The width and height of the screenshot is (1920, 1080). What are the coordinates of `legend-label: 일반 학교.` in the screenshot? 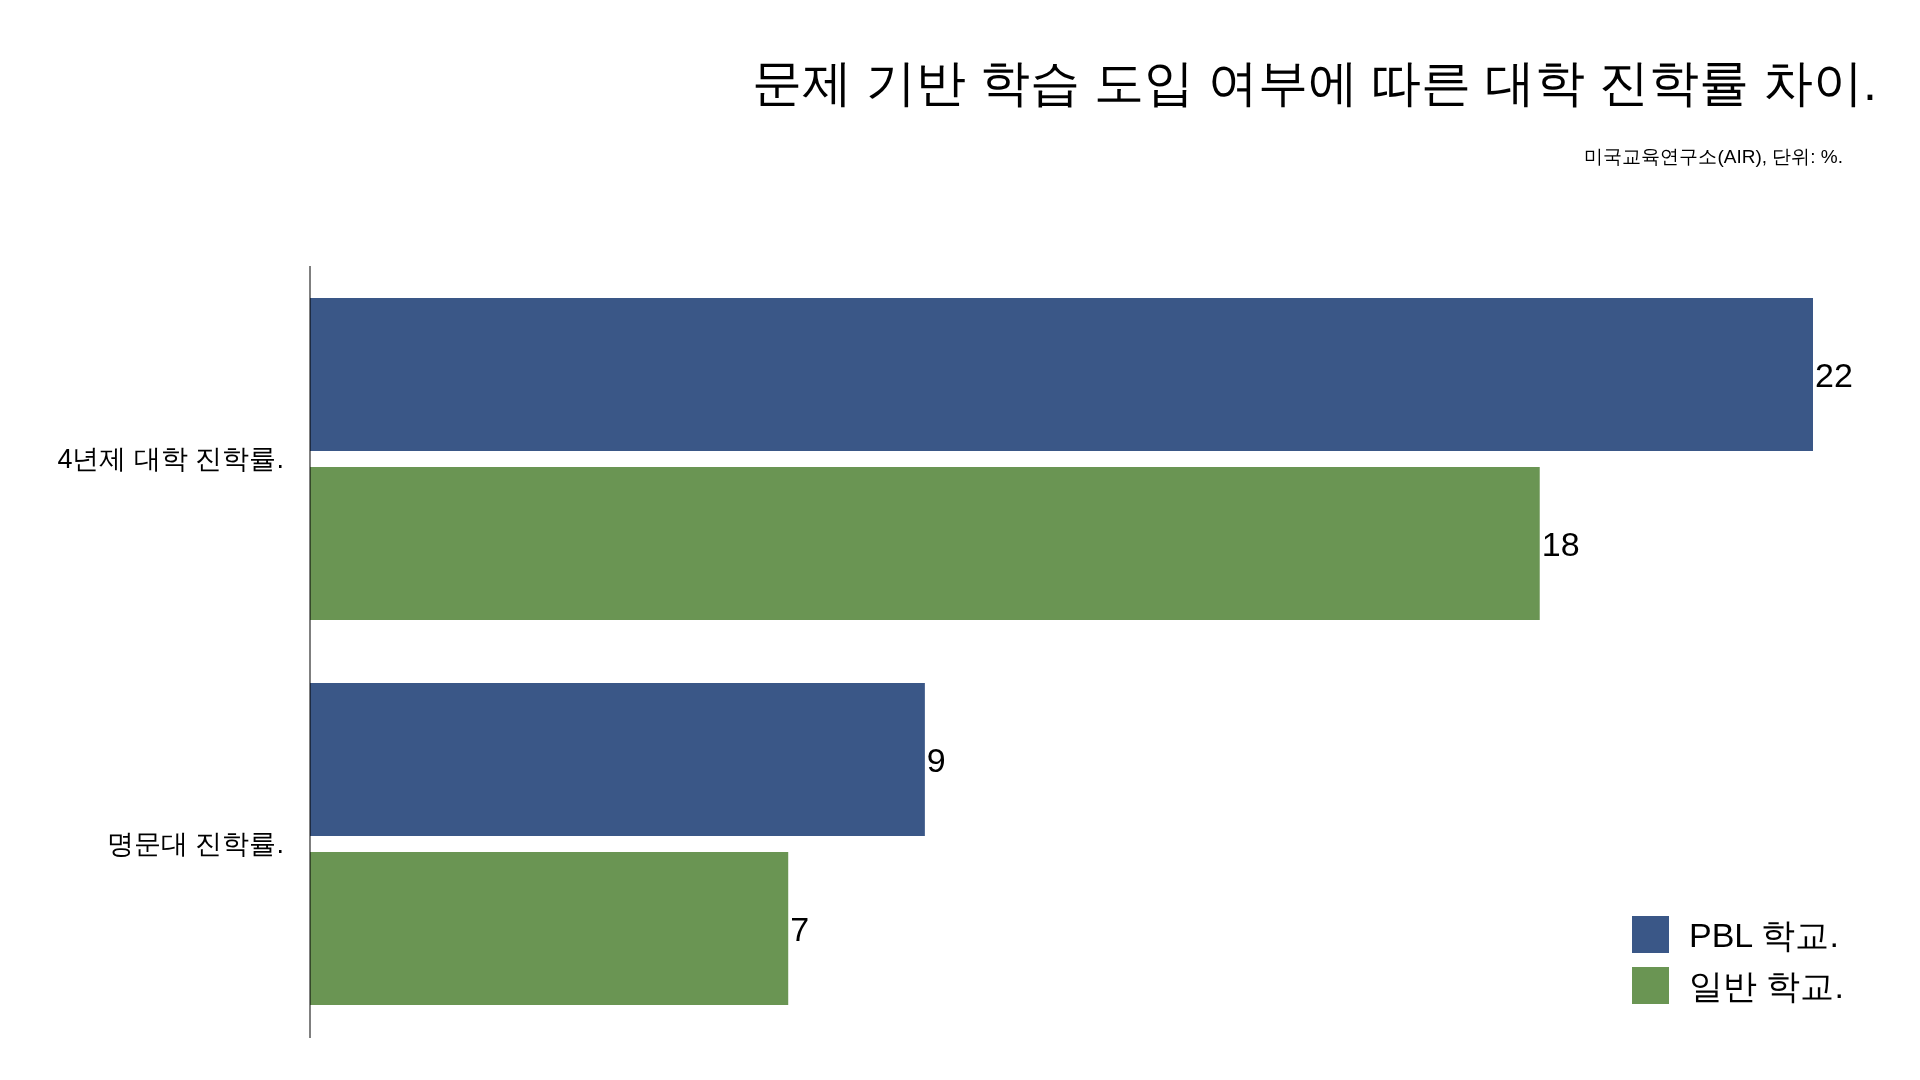 It's located at (1766, 986).